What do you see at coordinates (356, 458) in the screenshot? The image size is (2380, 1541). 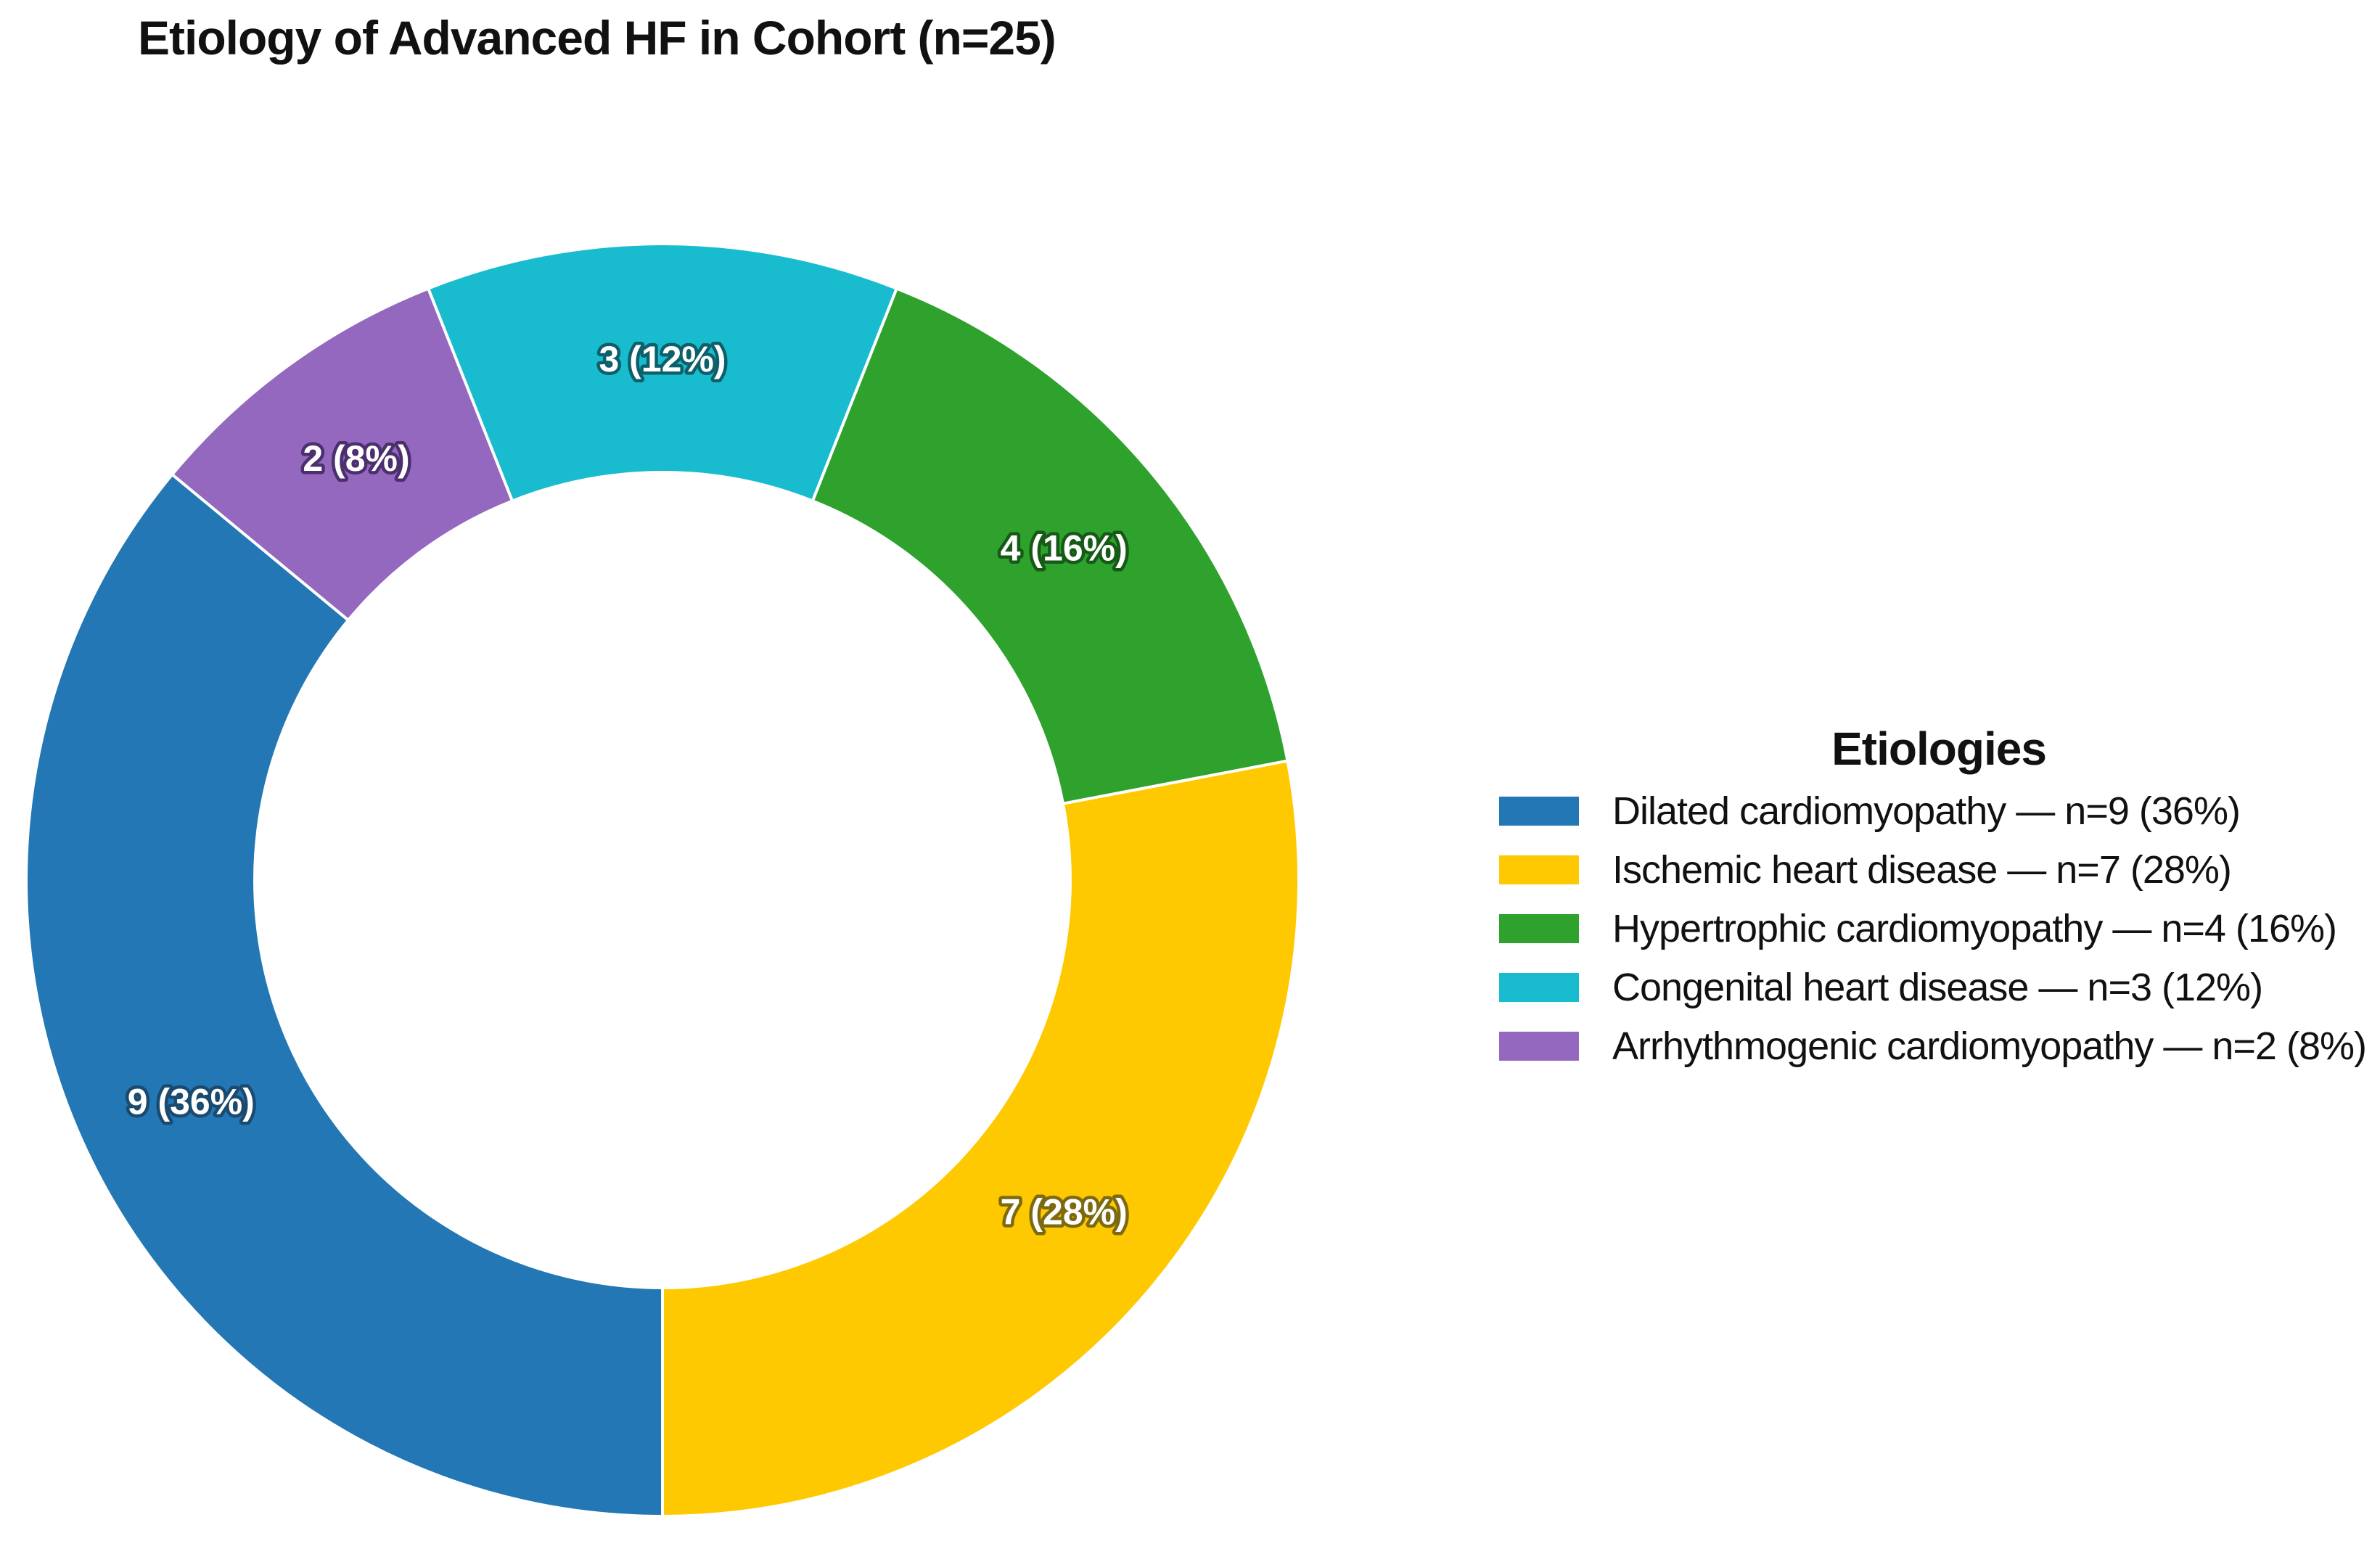 I see `slice-label: 2 (8%)` at bounding box center [356, 458].